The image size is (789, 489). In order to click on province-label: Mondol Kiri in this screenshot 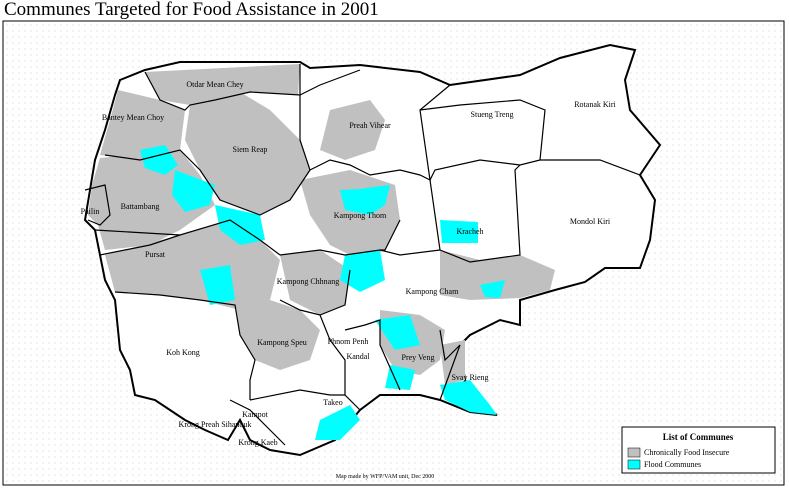, I will do `click(590, 221)`.